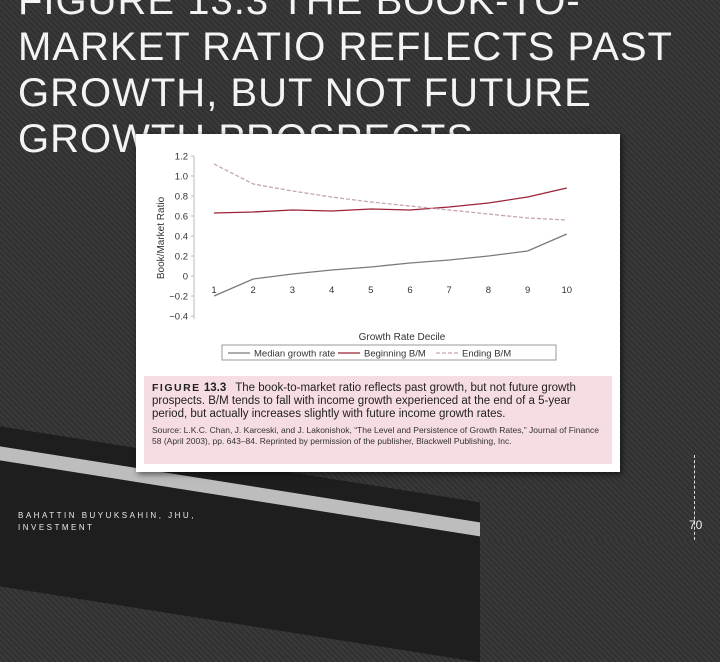  I want to click on x-tick-label: 7, so click(449, 290).